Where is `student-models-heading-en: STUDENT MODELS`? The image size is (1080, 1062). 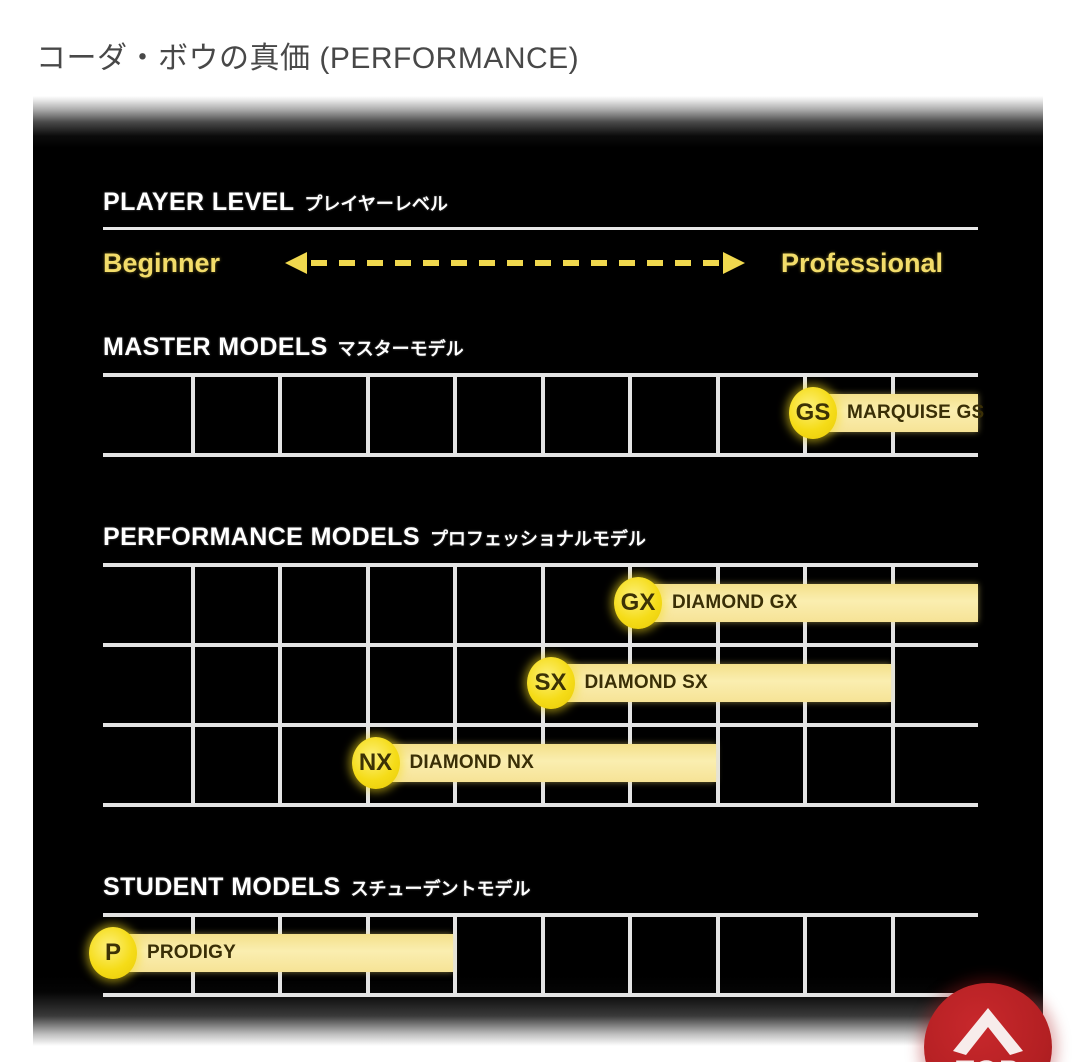 student-models-heading-en: STUDENT MODELS is located at coordinates (222, 887).